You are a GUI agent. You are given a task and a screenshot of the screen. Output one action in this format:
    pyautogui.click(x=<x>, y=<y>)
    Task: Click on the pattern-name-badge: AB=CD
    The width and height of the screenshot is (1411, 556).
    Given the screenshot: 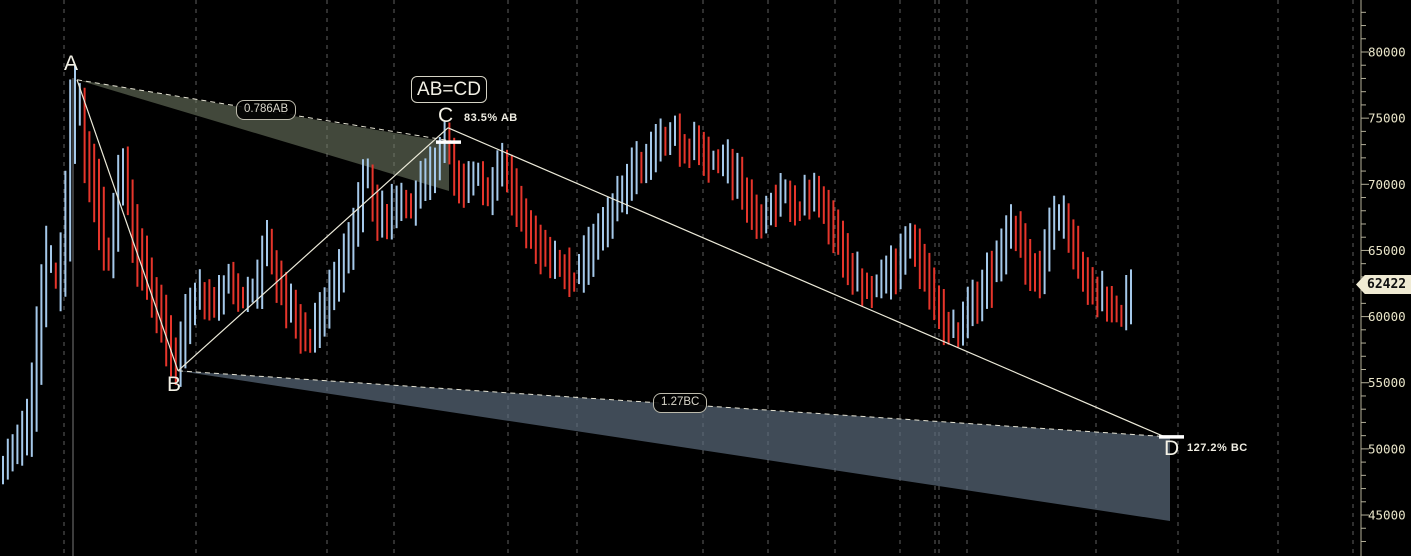 What is the action you would take?
    pyautogui.click(x=449, y=89)
    